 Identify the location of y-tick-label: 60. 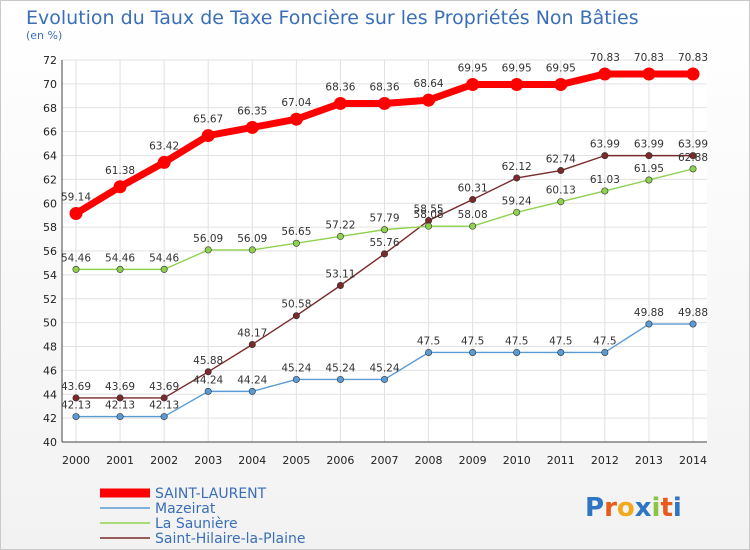
(50, 203).